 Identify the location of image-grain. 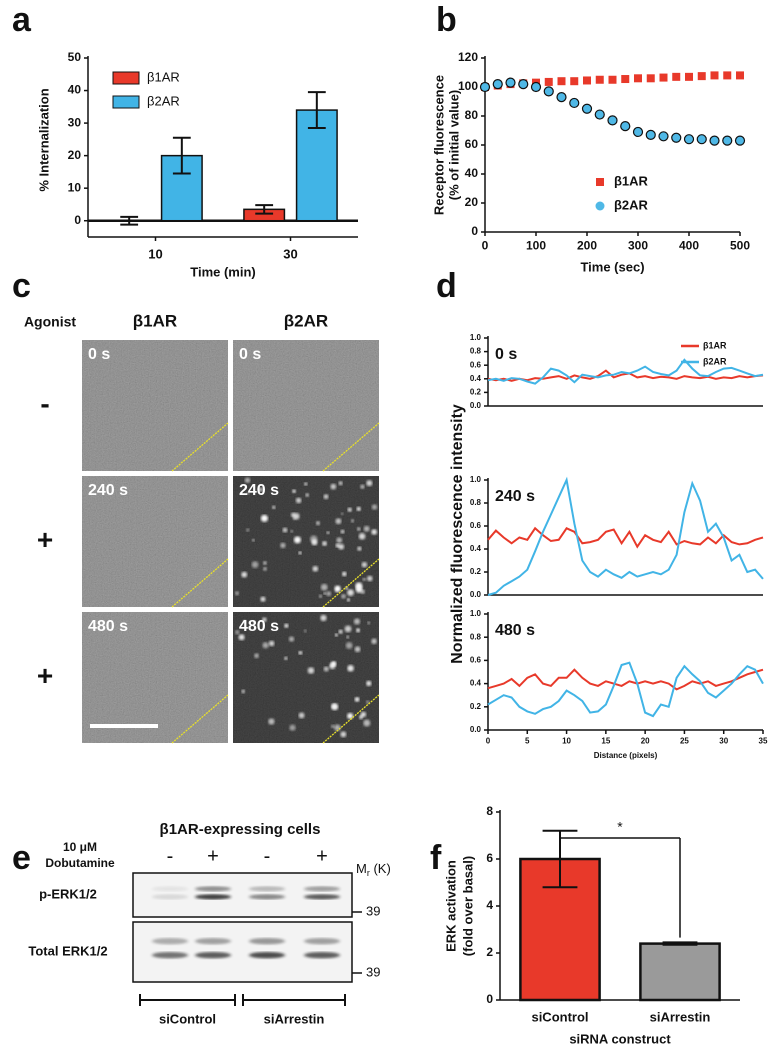
(306, 541).